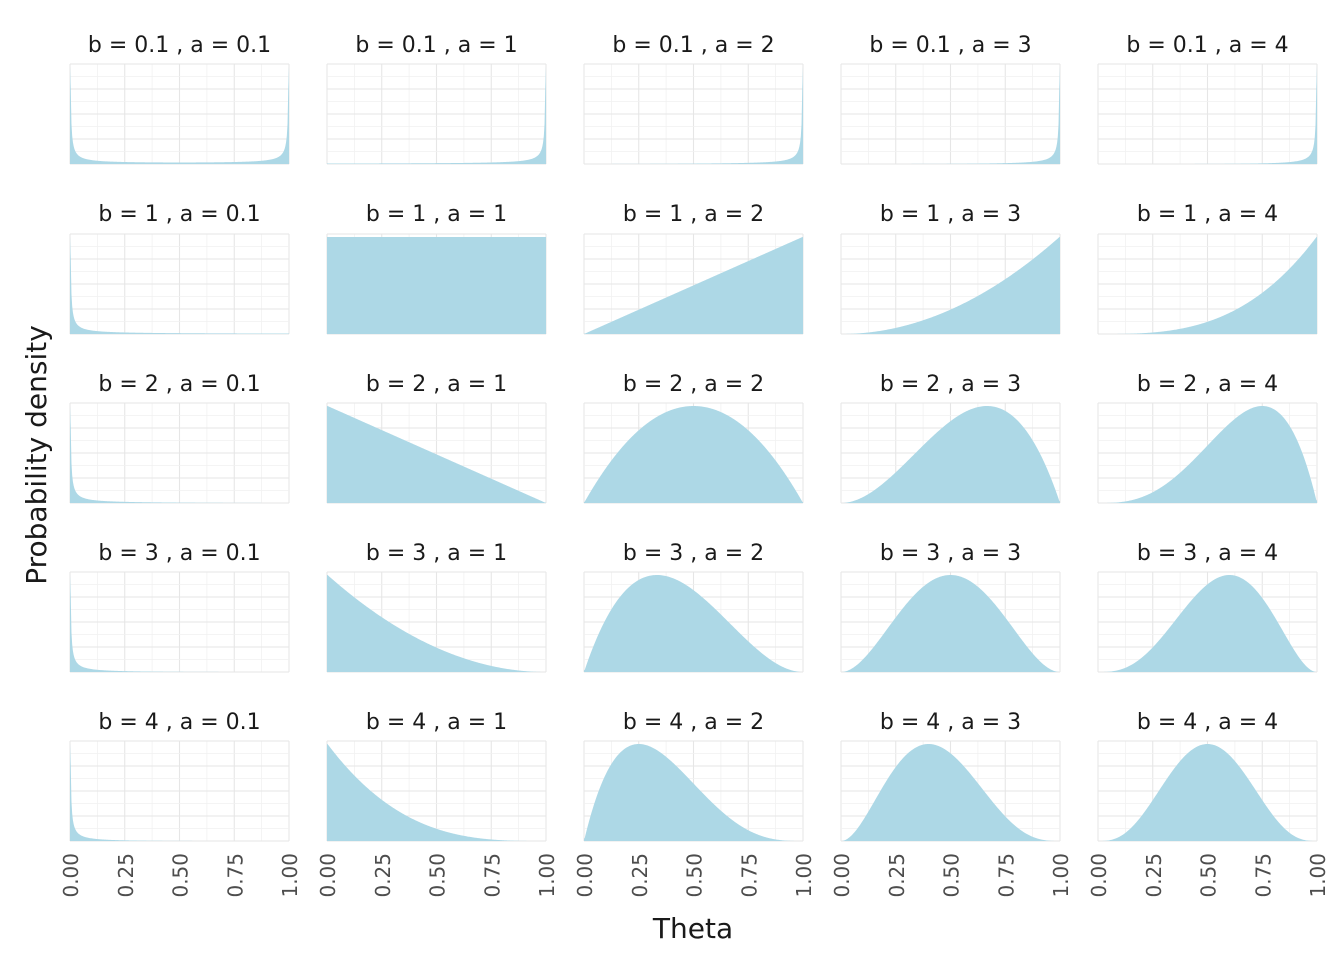 The height and width of the screenshot is (960, 1344). I want to click on facet-strip-label: b = 0.1 , a = 3, so click(950, 45).